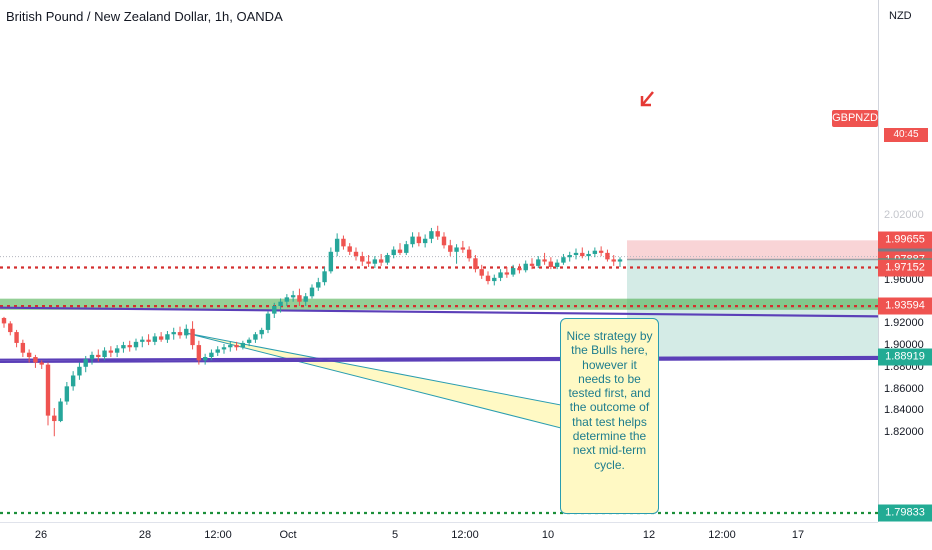  What do you see at coordinates (904, 323) in the screenshot?
I see `price-tick-label: 1.92000` at bounding box center [904, 323].